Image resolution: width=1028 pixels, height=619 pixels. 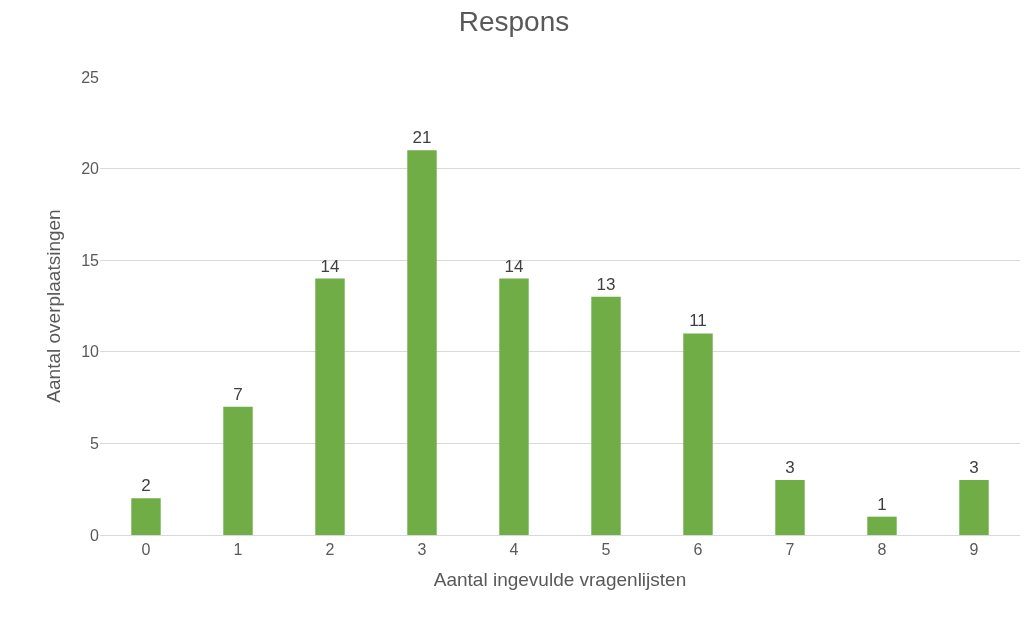 I want to click on data-label: 13, so click(x=606, y=284).